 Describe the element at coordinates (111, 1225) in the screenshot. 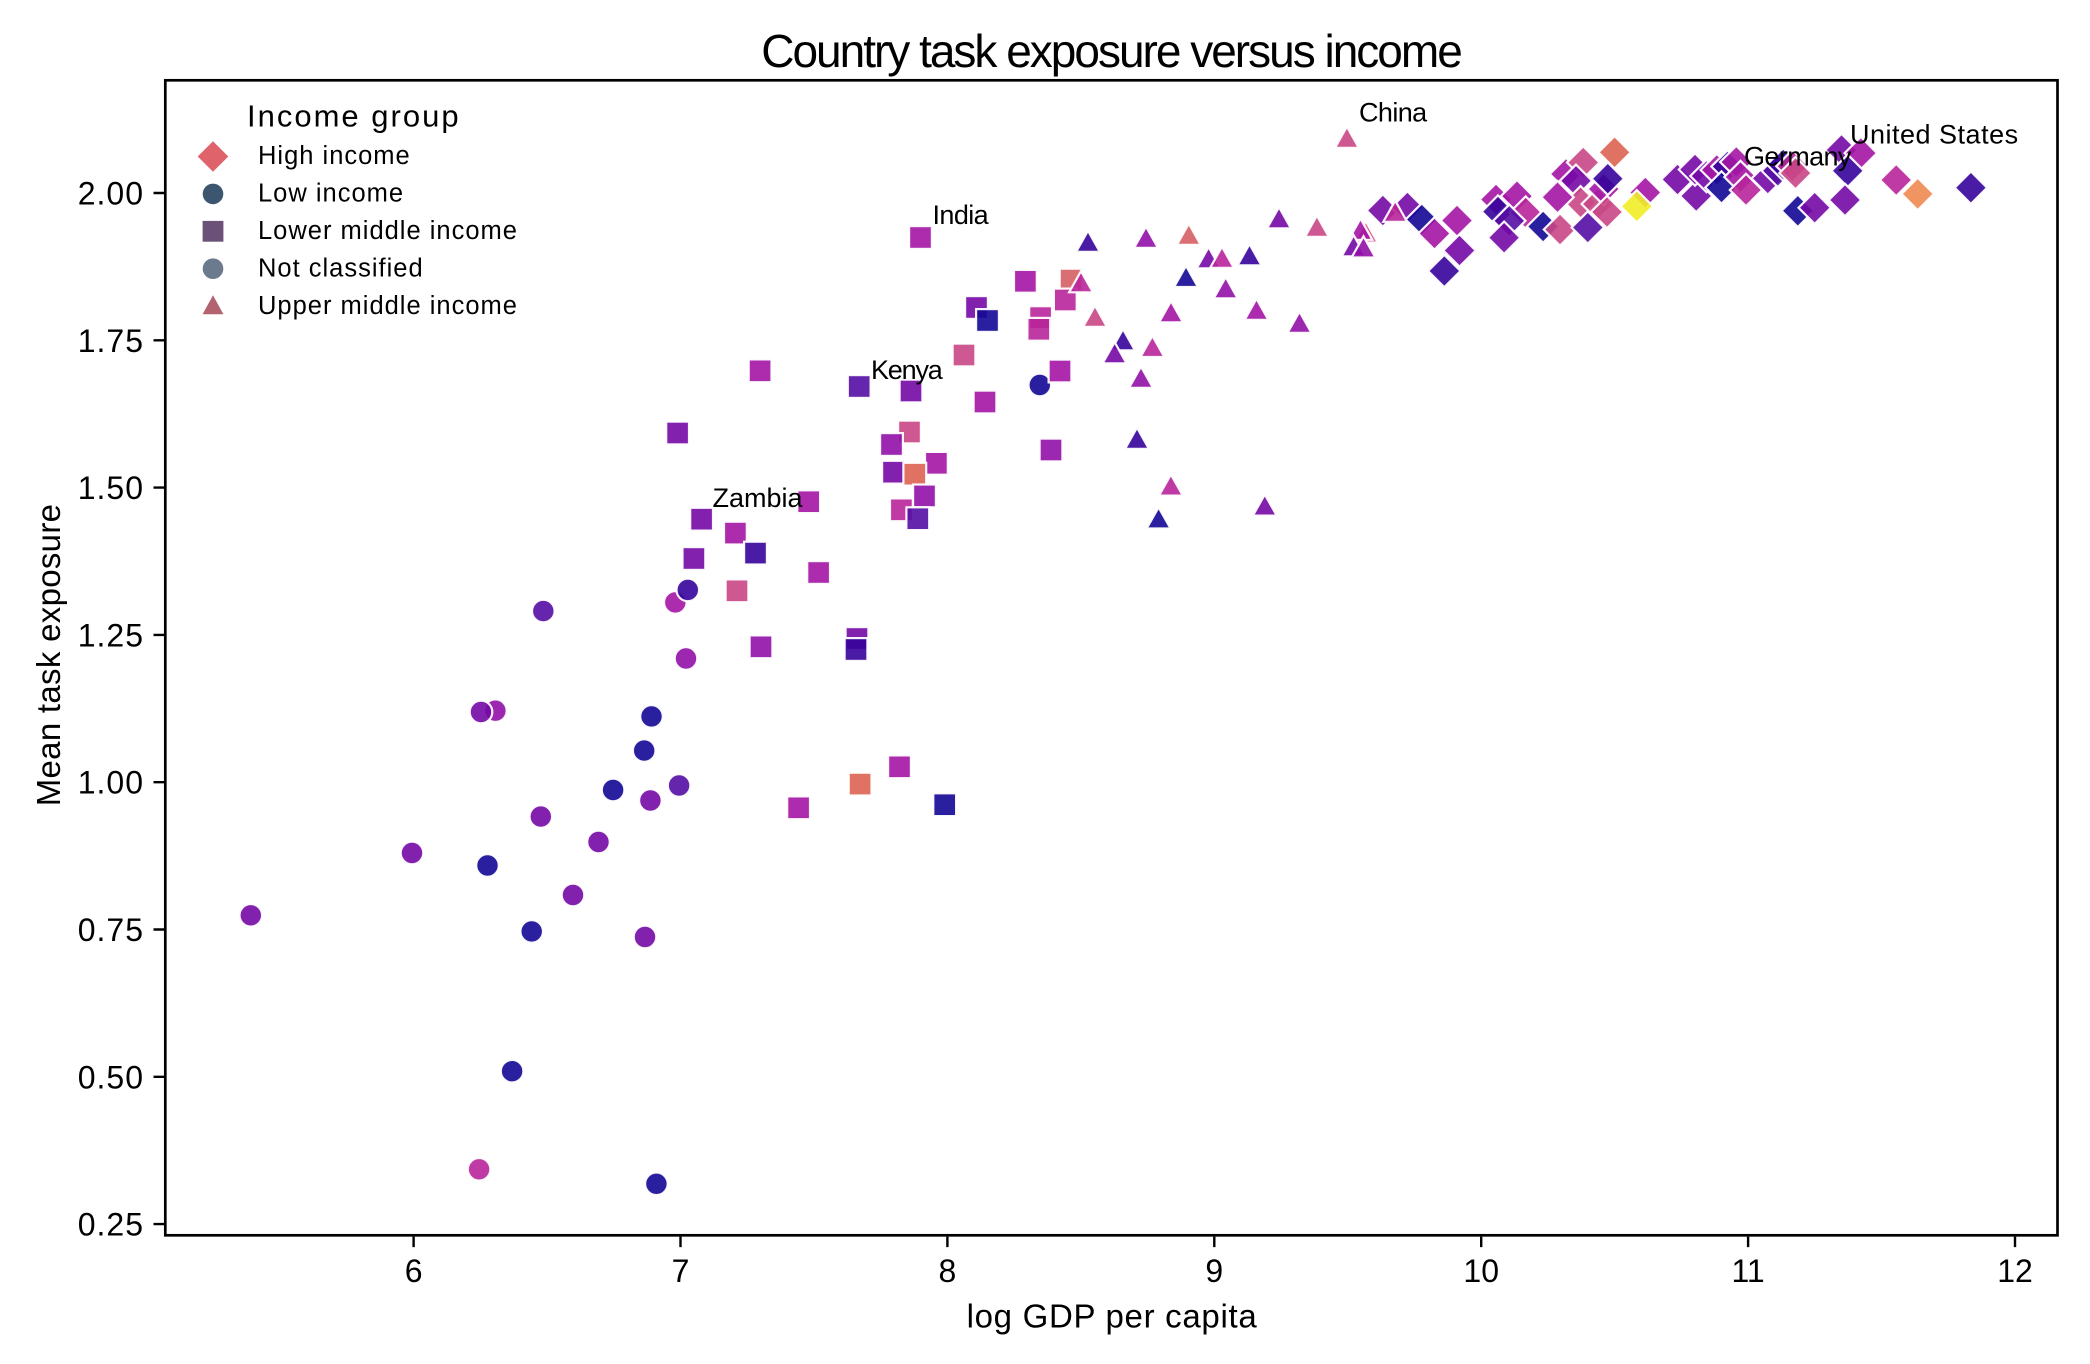

I see `svg-text: 0.25` at that location.